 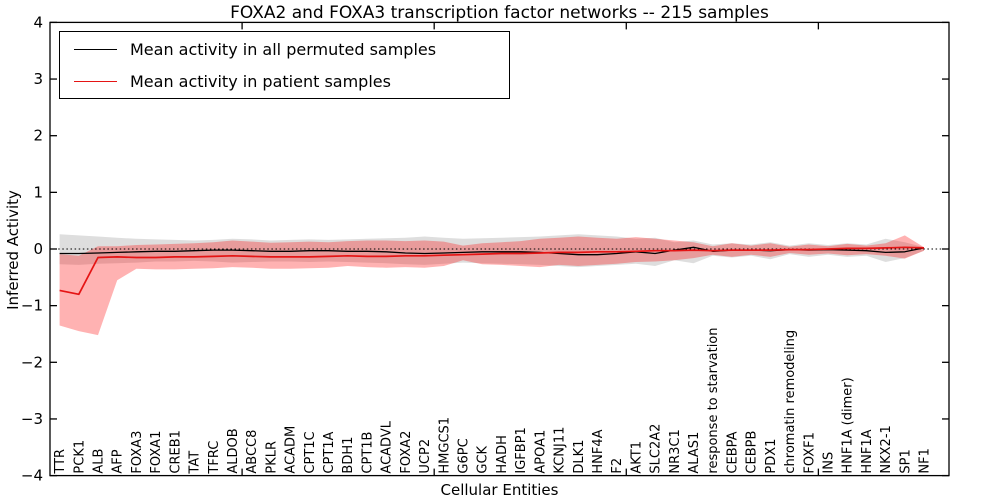 What do you see at coordinates (137, 452) in the screenshot?
I see `x-category-label: FOXA3` at bounding box center [137, 452].